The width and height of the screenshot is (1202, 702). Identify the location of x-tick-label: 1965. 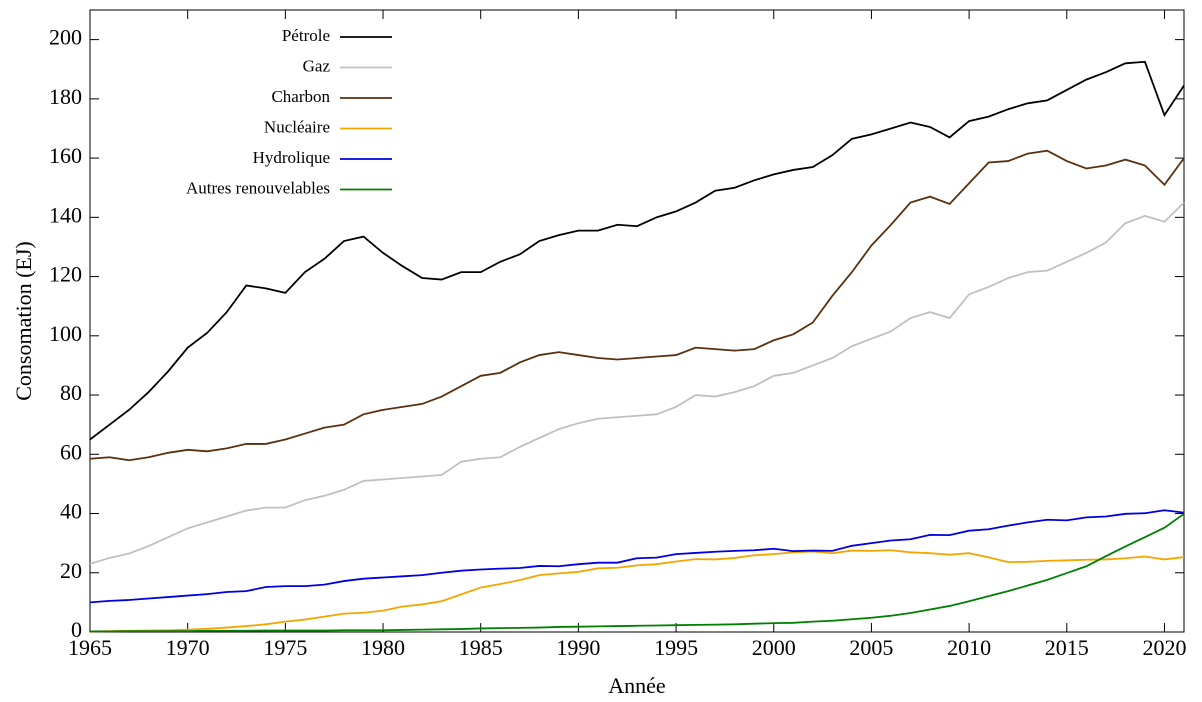
(90, 647).